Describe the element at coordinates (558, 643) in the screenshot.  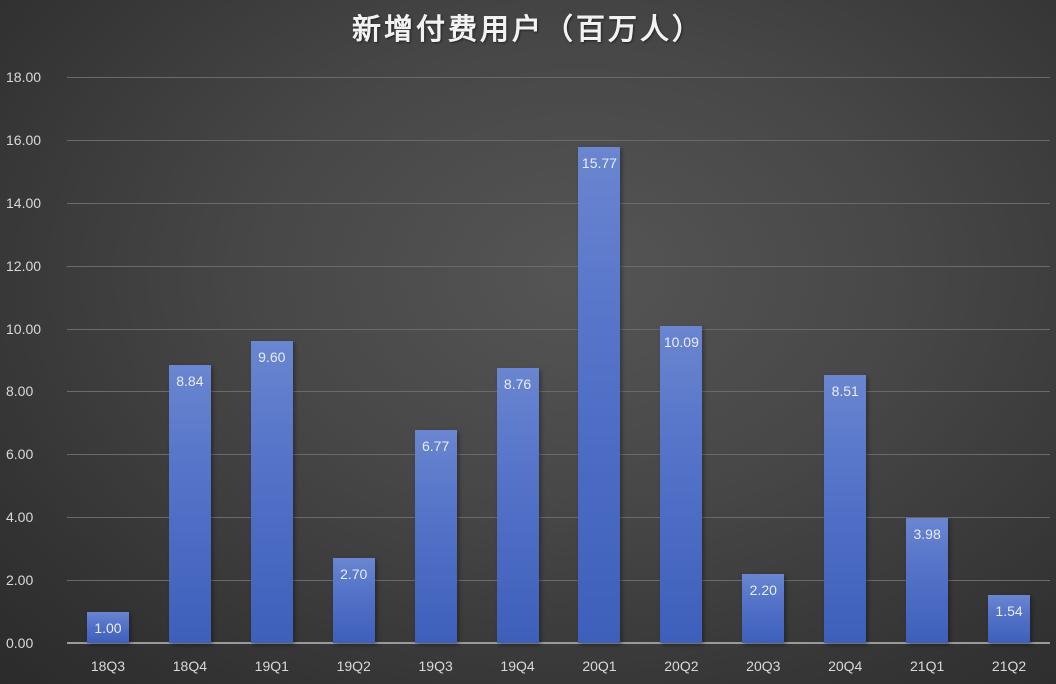
I see `x-axis-line` at that location.